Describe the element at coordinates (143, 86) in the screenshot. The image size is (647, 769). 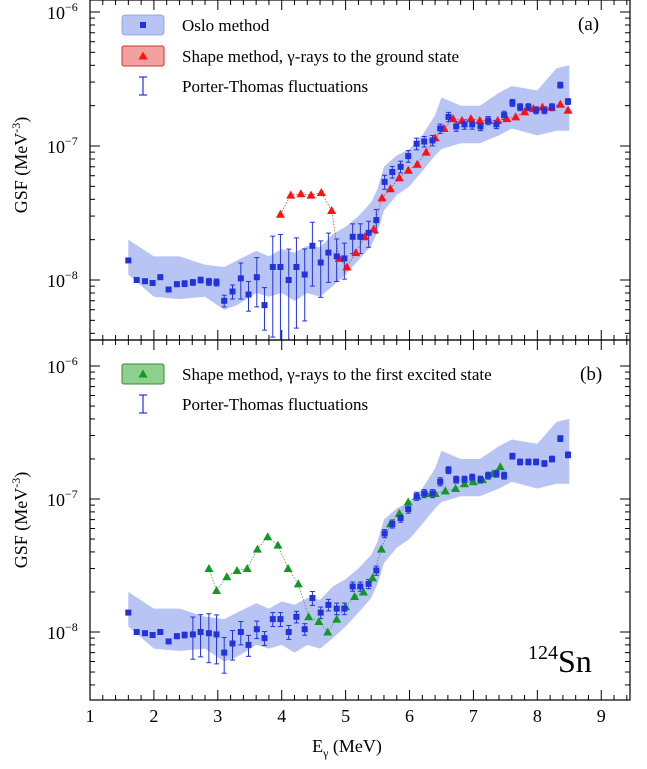
I see `legend-porter-thomas-marker` at that location.